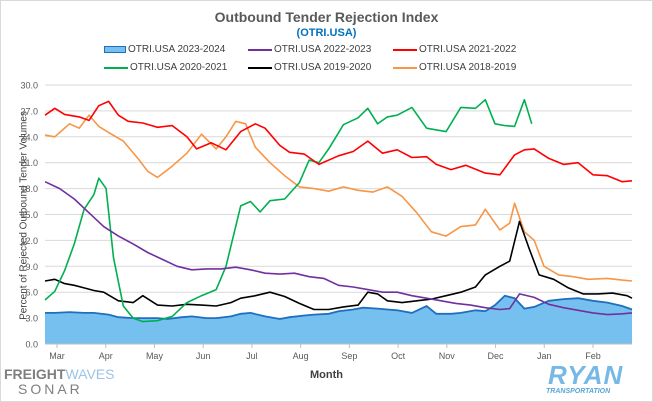 The width and height of the screenshot is (653, 402). Describe the element at coordinates (339, 307) in the screenshot. I see `series-line-2023-2024` at that location.